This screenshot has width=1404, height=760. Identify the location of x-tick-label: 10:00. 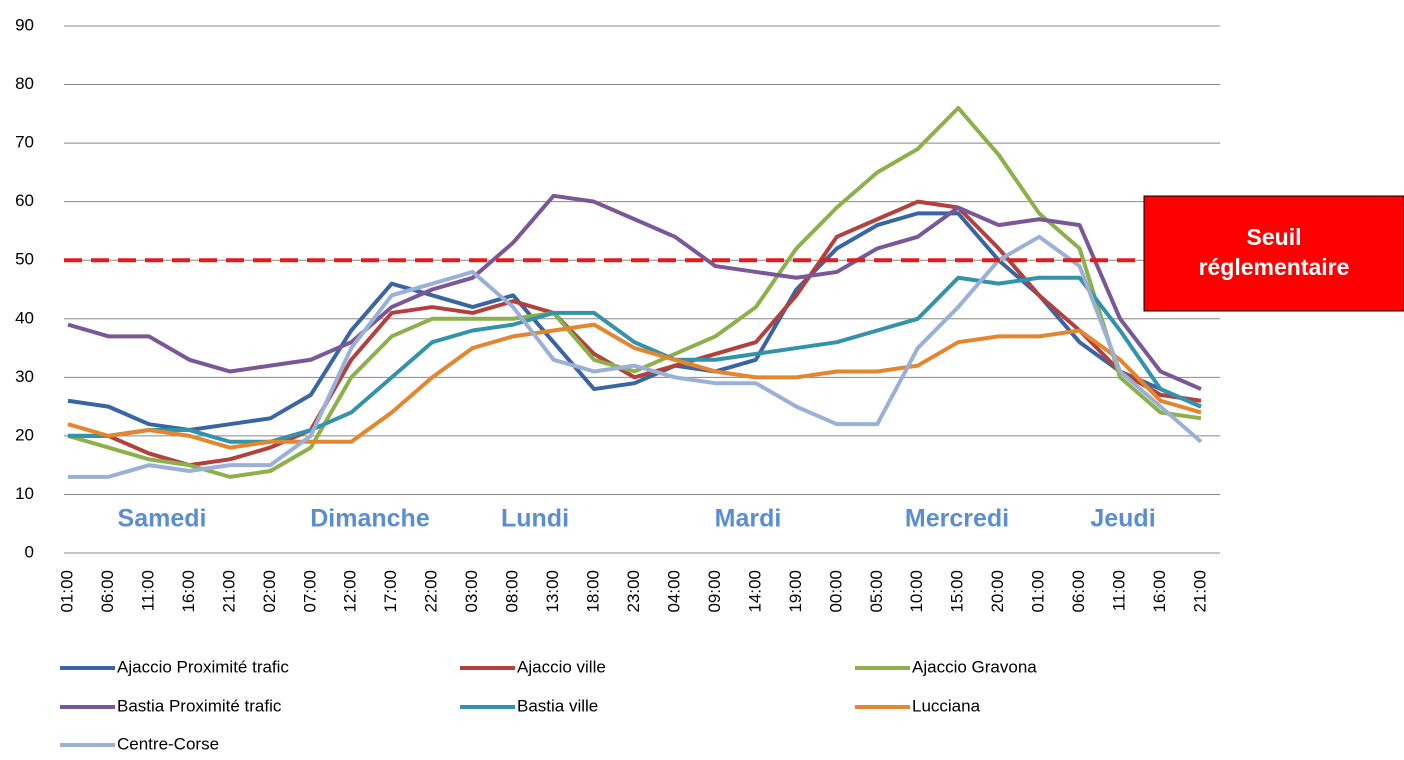
(916, 591).